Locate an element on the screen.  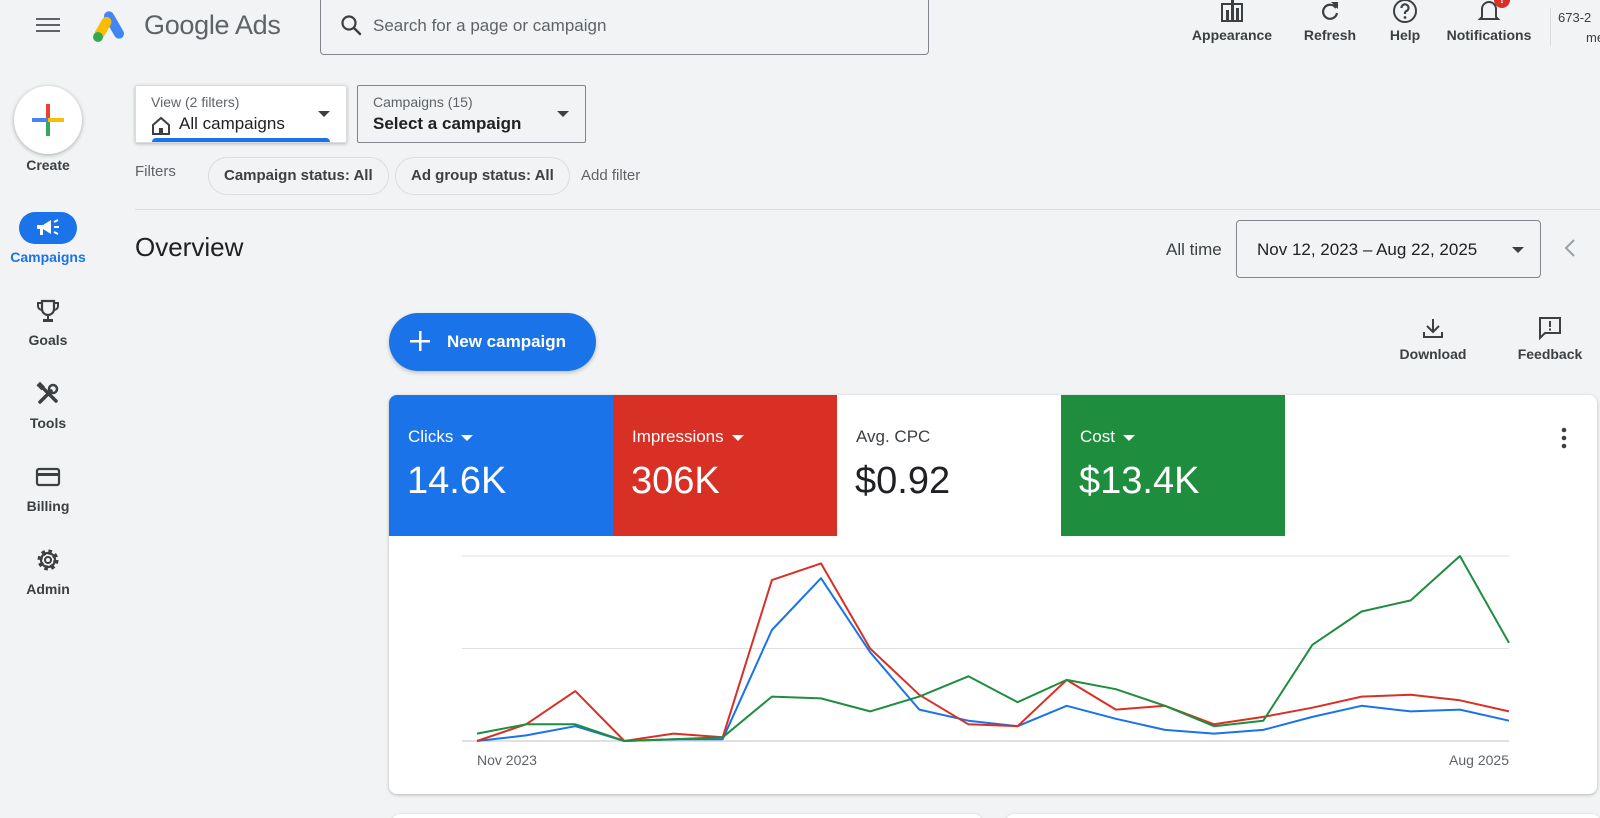
view-filter-value: All campaigns is located at coordinates (232, 123).